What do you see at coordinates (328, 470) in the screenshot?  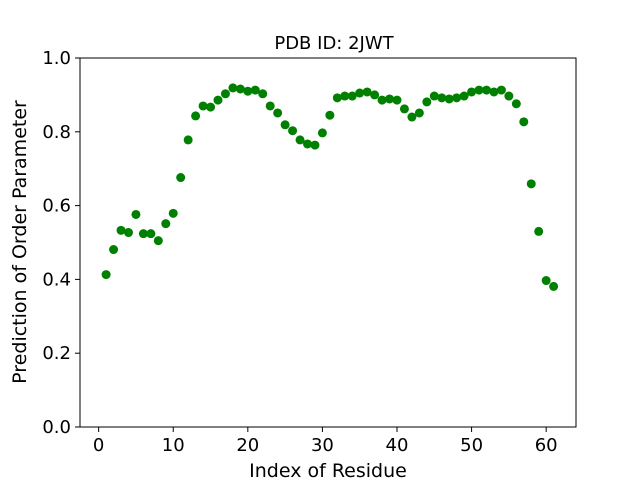 I see `x-axis-label: Index of Residue` at bounding box center [328, 470].